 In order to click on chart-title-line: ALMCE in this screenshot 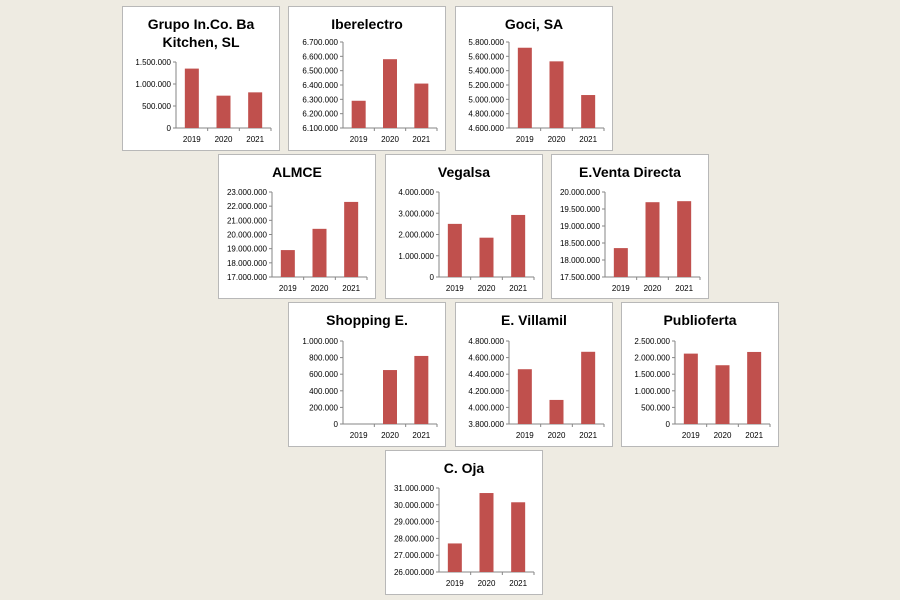, I will do `click(297, 172)`.